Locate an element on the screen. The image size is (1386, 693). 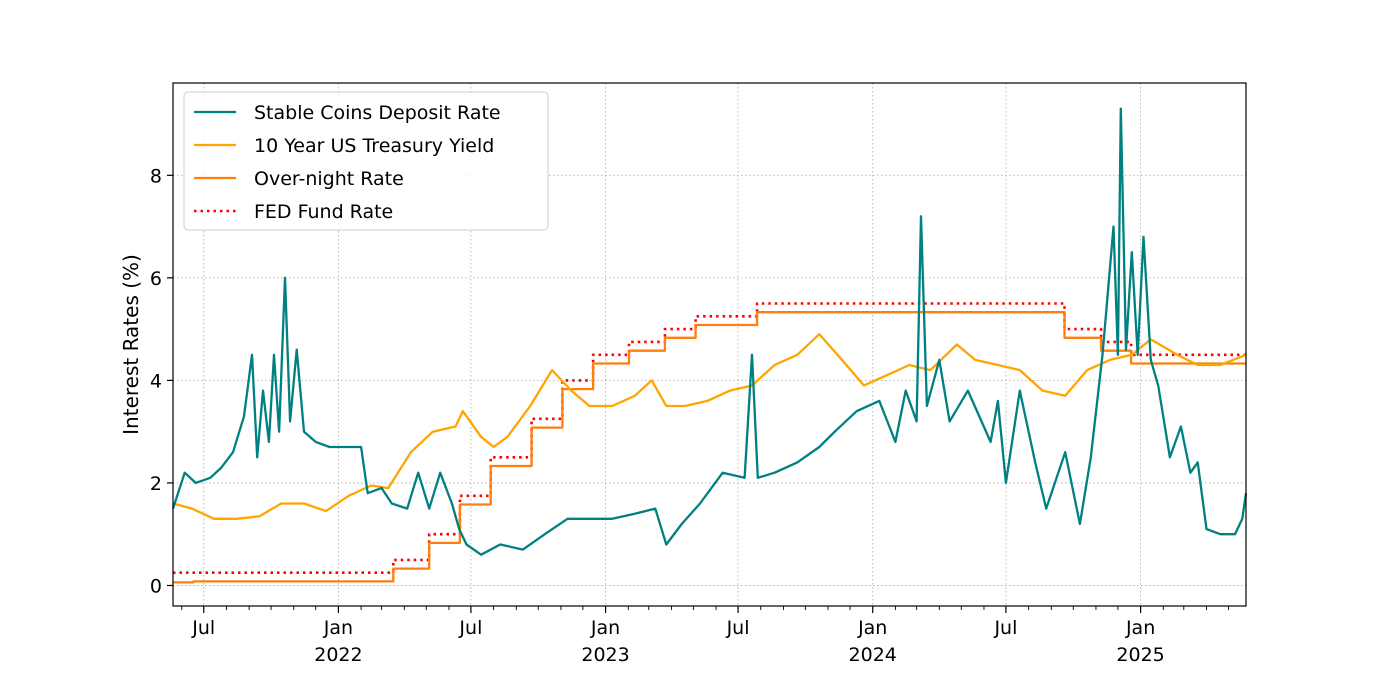
legend-label: 10 Year US Treasury Yield is located at coordinates (374, 146).